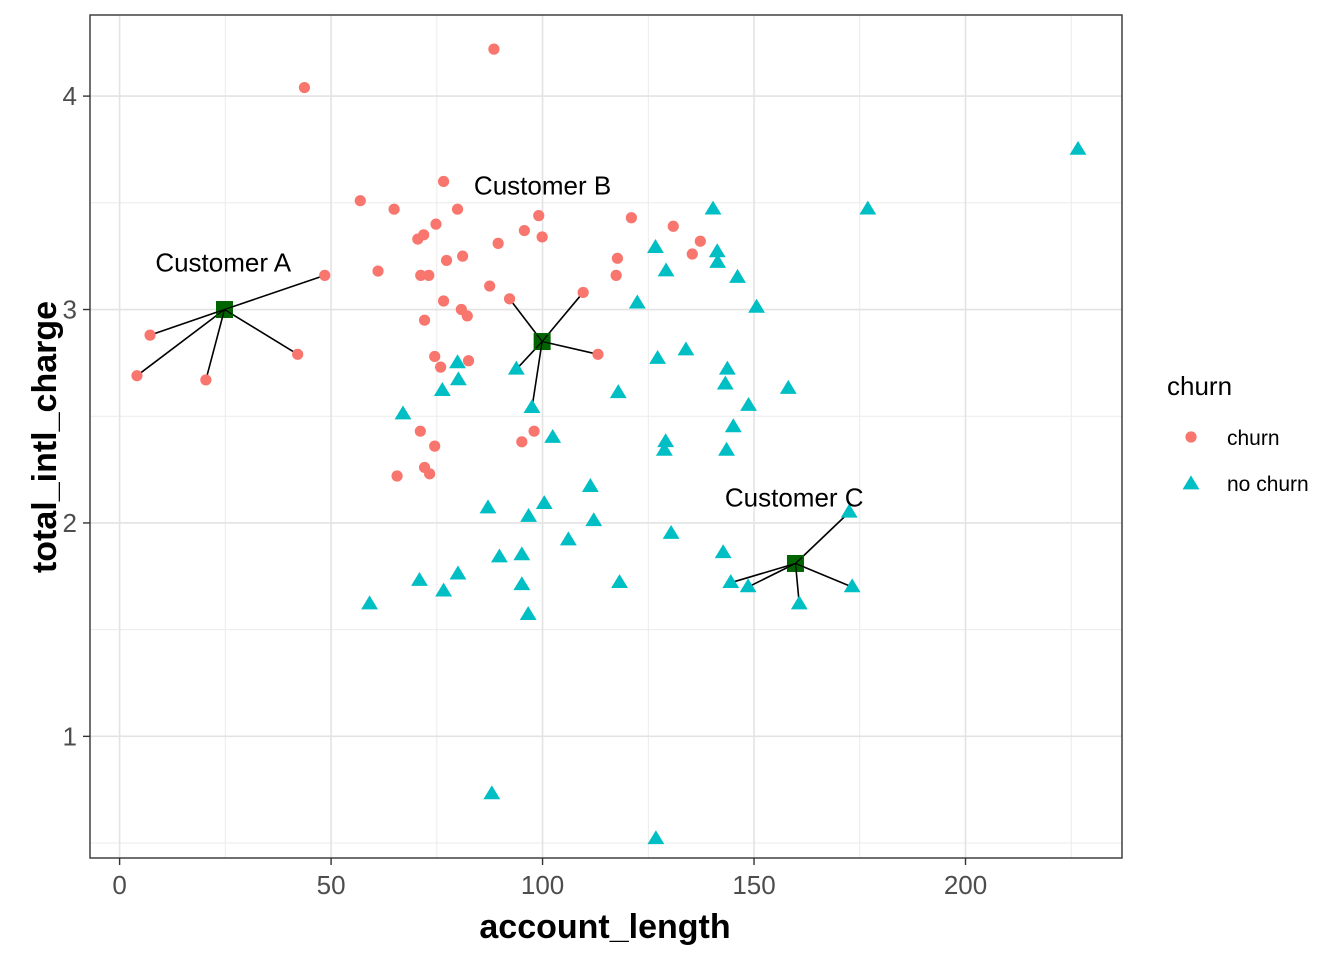 The height and width of the screenshot is (960, 1344). What do you see at coordinates (331, 885) in the screenshot?
I see `x-tick-label: 50` at bounding box center [331, 885].